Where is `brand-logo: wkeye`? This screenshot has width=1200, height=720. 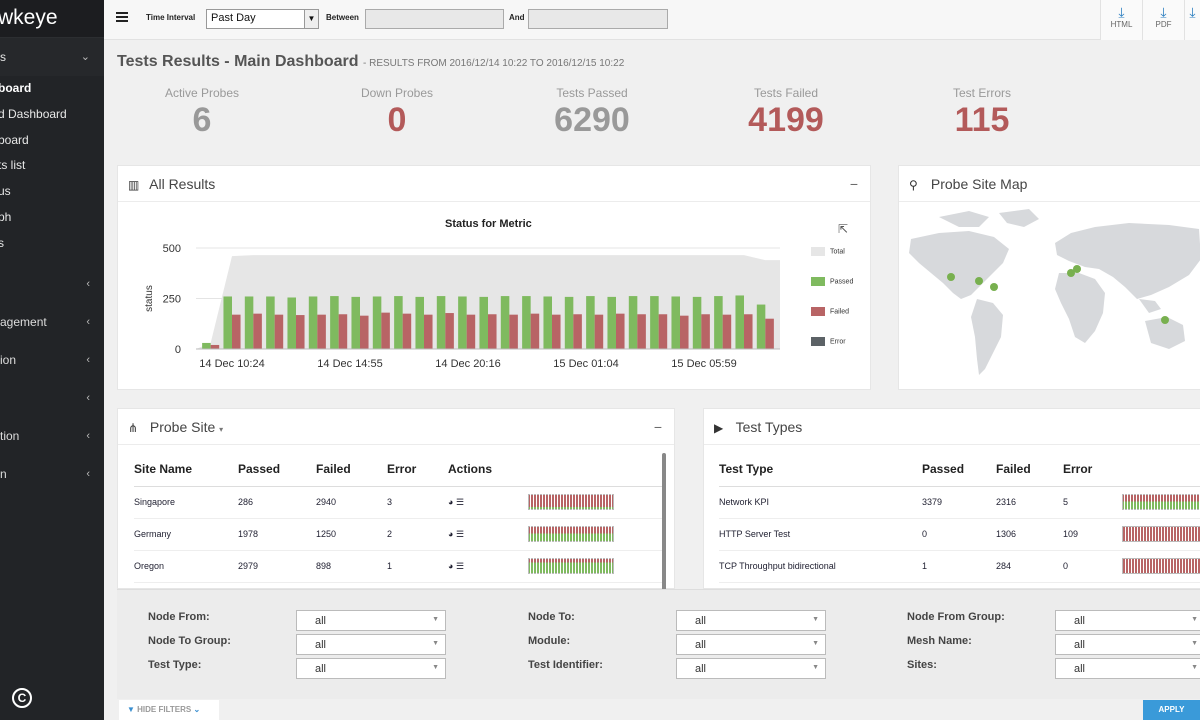 brand-logo: wkeye is located at coordinates (52, 19).